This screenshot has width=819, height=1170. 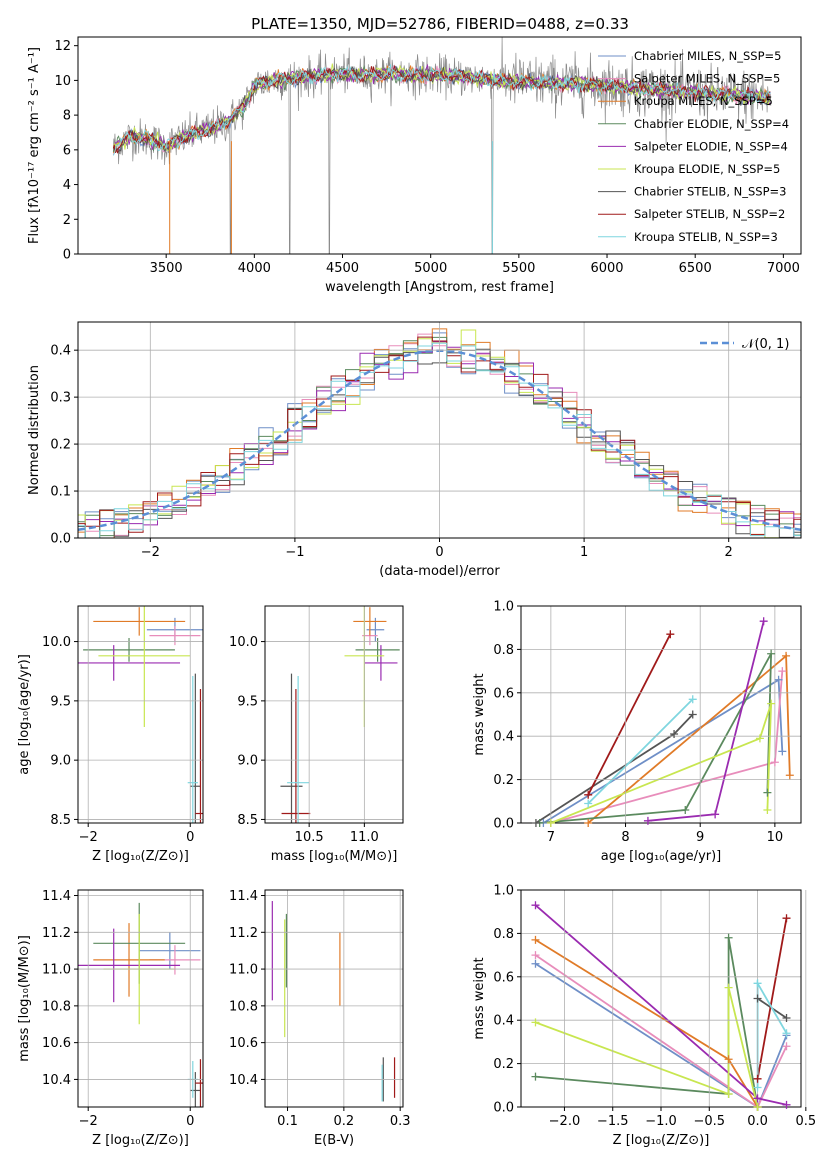 I want to click on x-tick-label: 1, so click(x=584, y=552).